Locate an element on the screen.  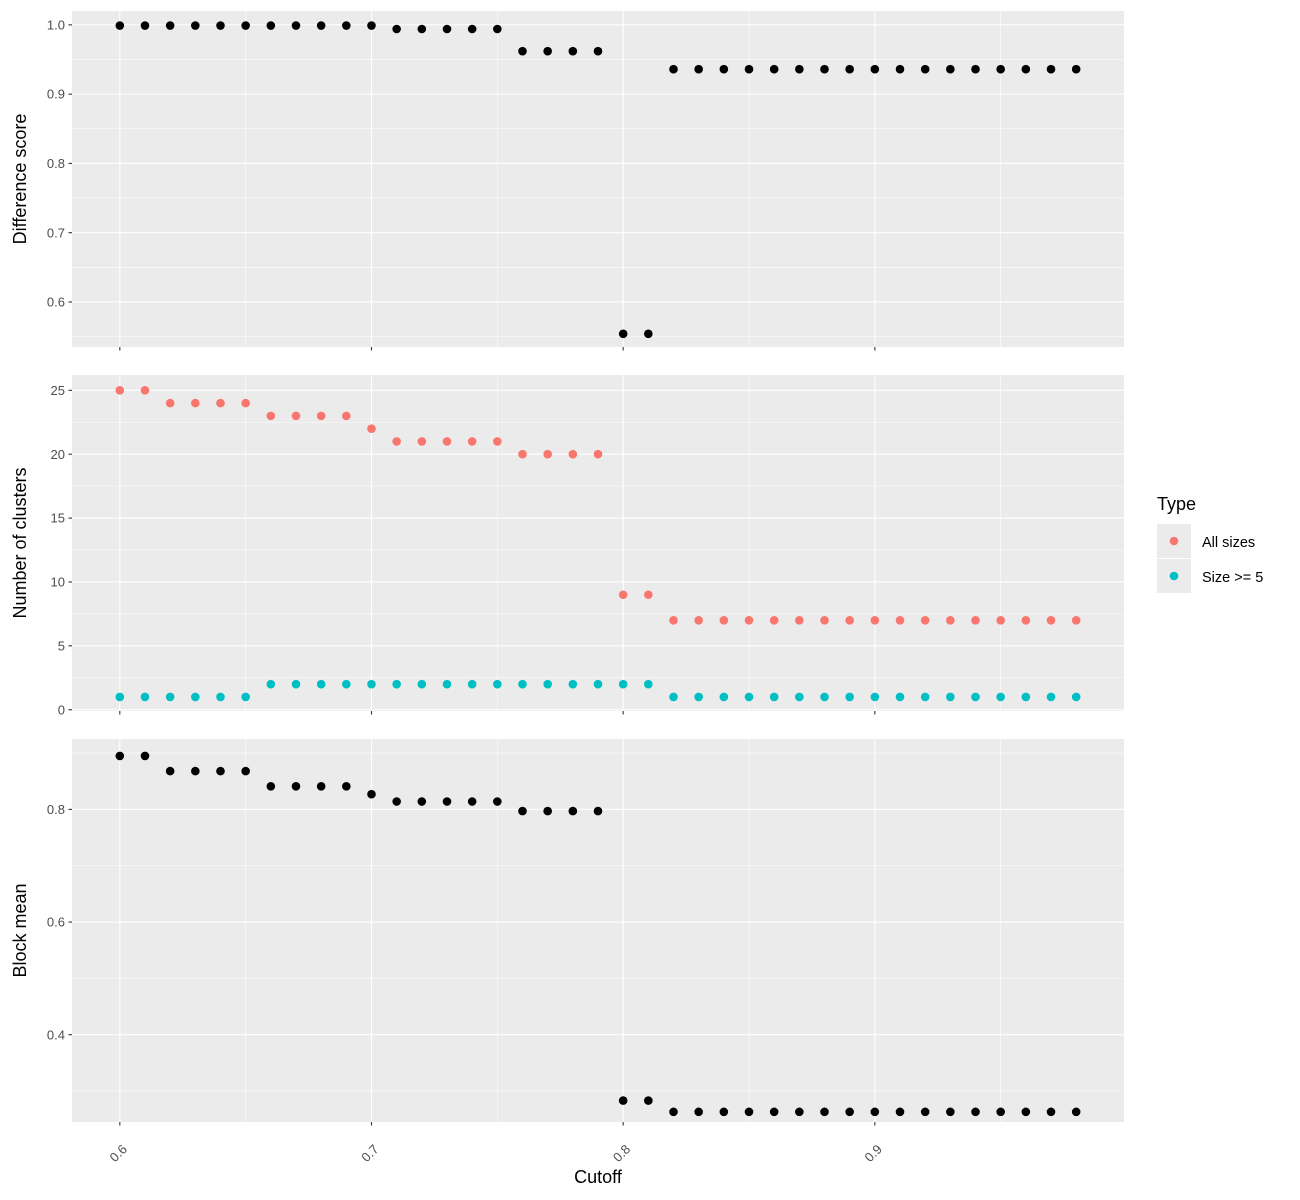
y-tick-label: 0.4 is located at coordinates (56, 1034).